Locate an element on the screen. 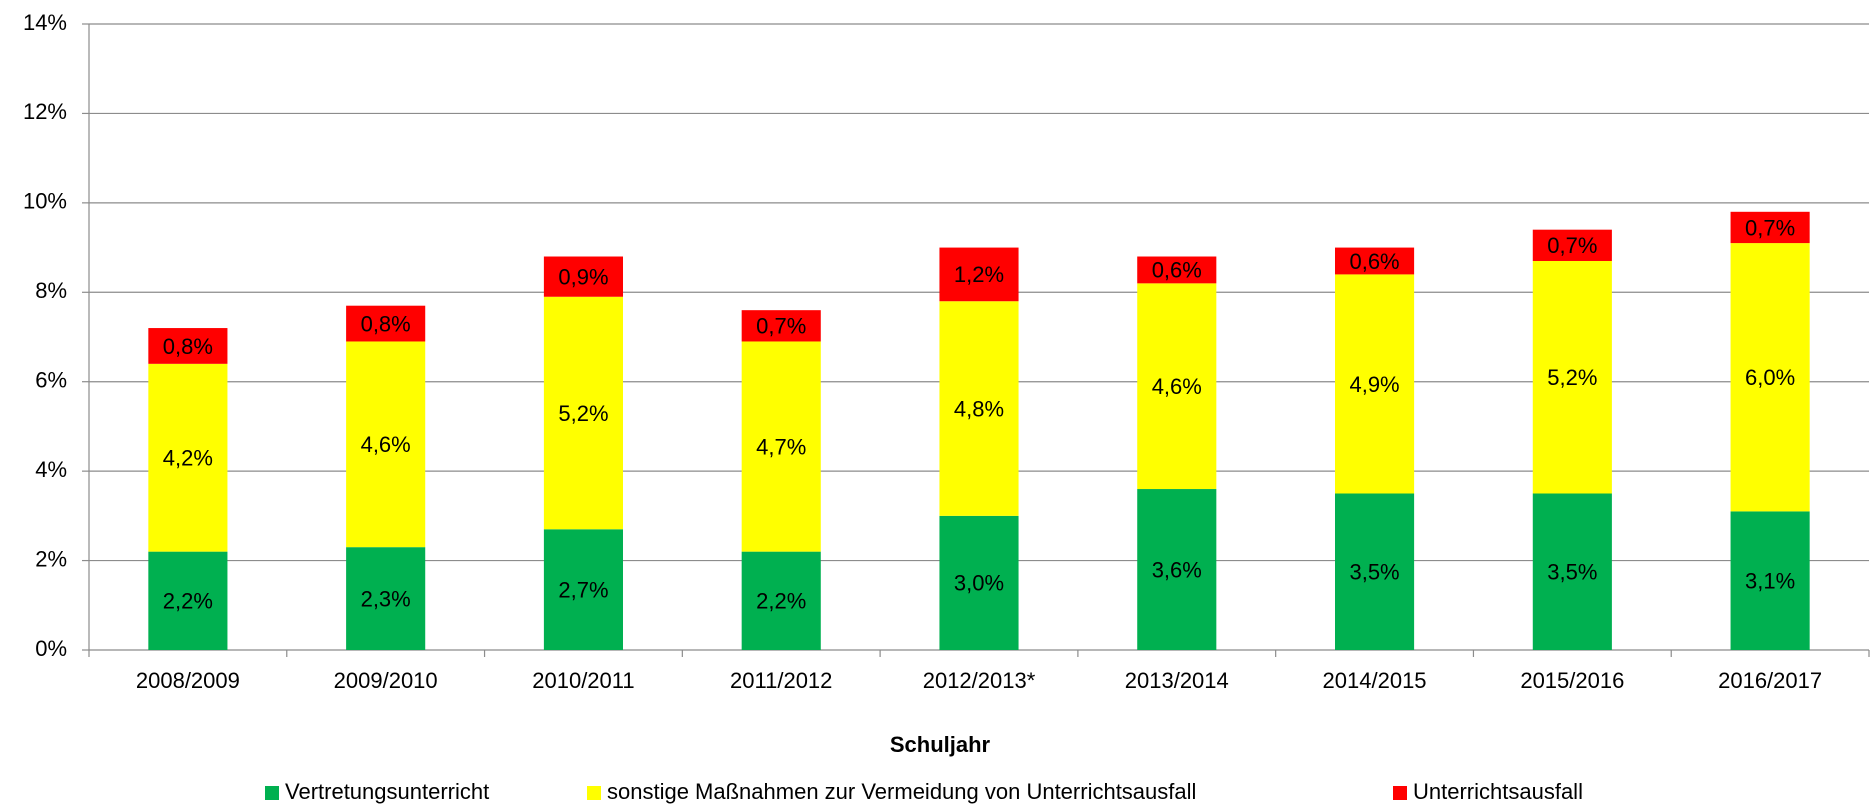 Image resolution: width=1870 pixels, height=810 pixels. x-tick-label: 2016/2017 is located at coordinates (1770, 680).